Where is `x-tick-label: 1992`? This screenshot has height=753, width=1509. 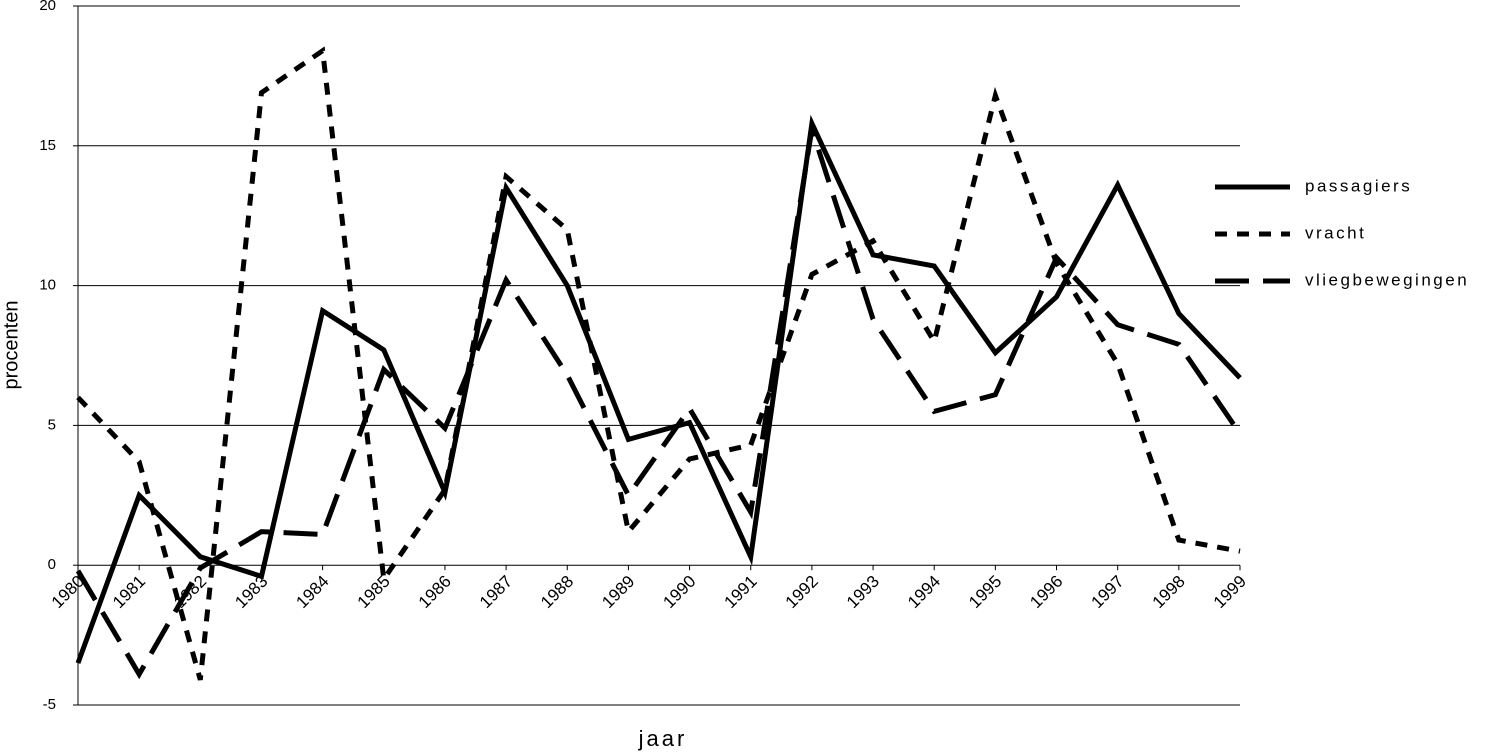
x-tick-label: 1992 is located at coordinates (802, 592).